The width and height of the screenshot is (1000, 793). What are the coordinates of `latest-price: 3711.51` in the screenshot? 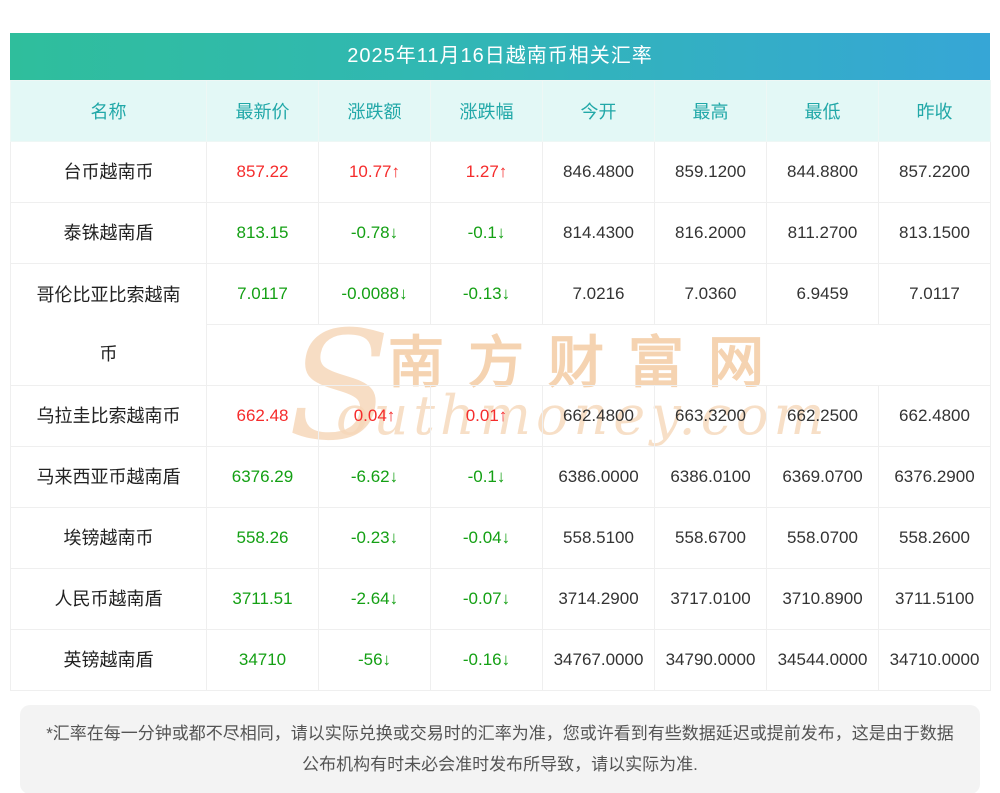 It's located at (262, 599).